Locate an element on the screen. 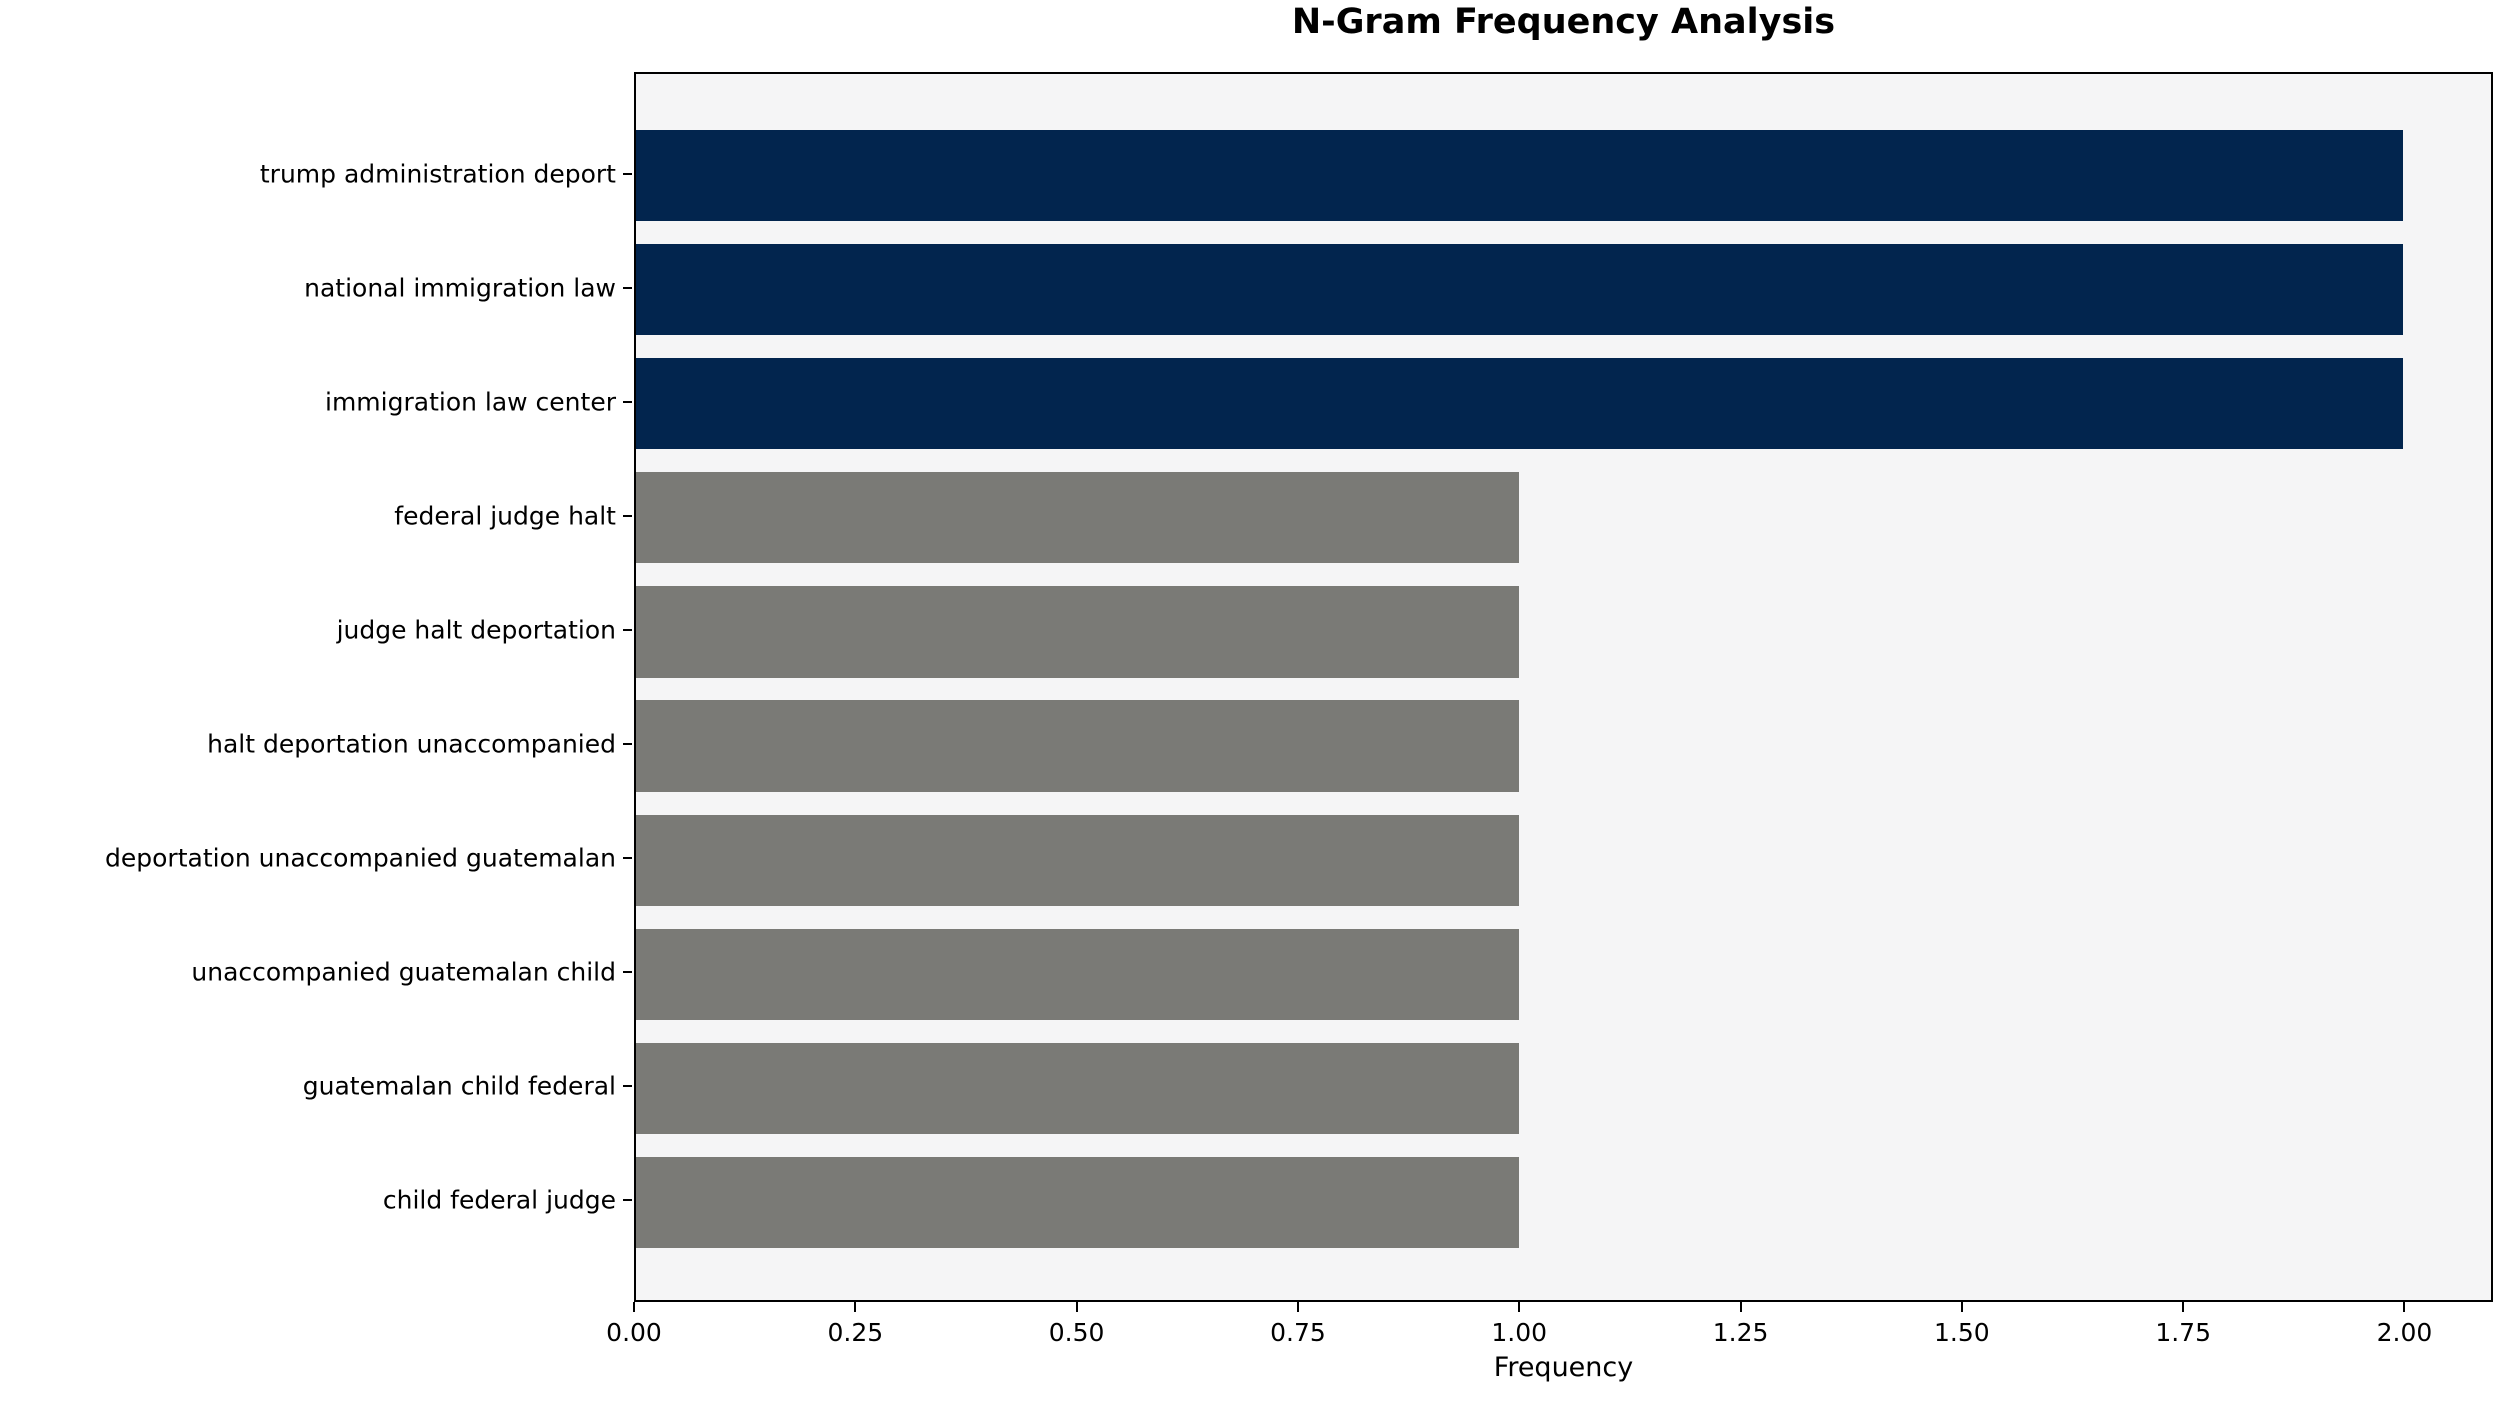 The width and height of the screenshot is (2514, 1414). y-tick-label: unaccompanied guatemalan child is located at coordinates (403, 972).